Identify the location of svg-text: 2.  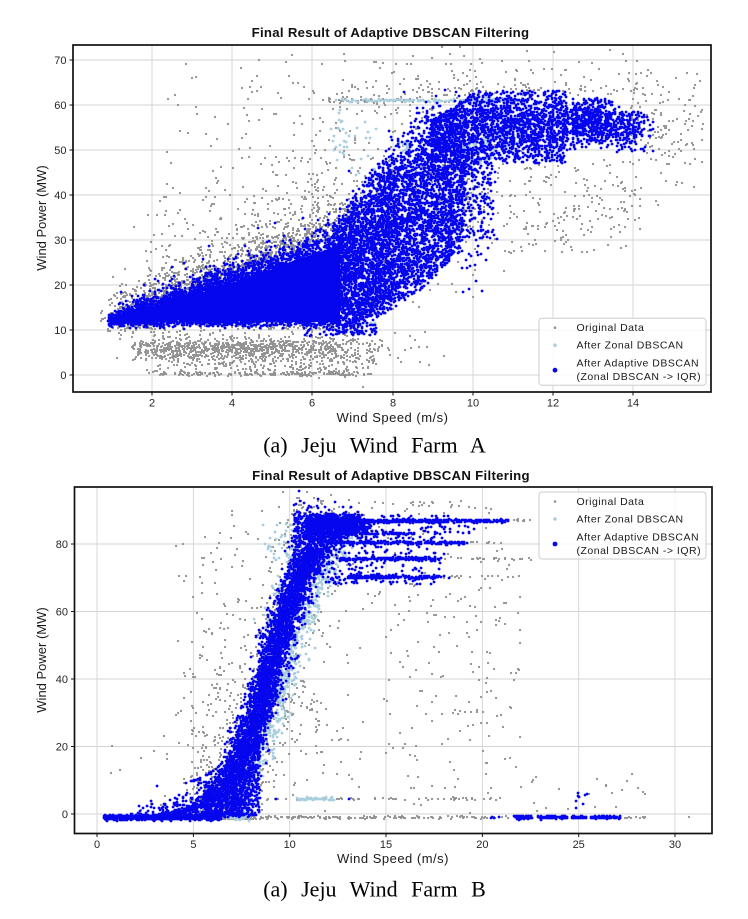
(152, 404).